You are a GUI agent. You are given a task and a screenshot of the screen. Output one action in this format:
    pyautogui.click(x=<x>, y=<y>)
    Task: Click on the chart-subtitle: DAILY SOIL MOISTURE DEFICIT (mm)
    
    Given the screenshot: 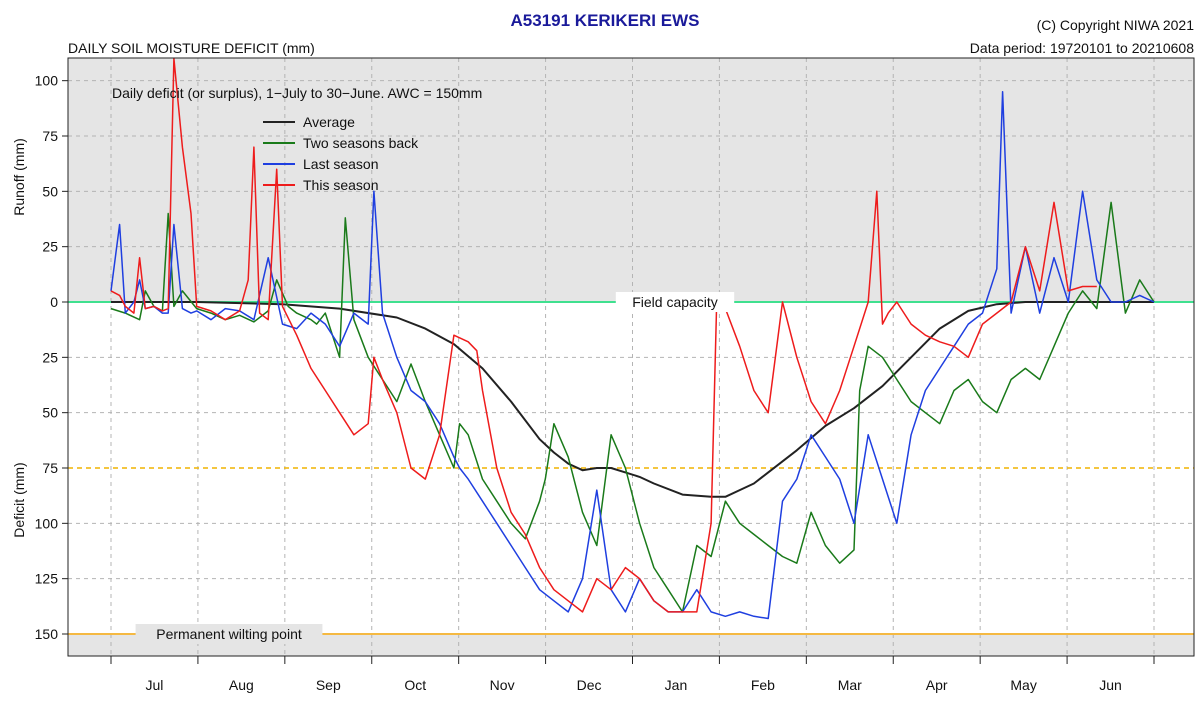 What is the action you would take?
    pyautogui.click(x=191, y=48)
    